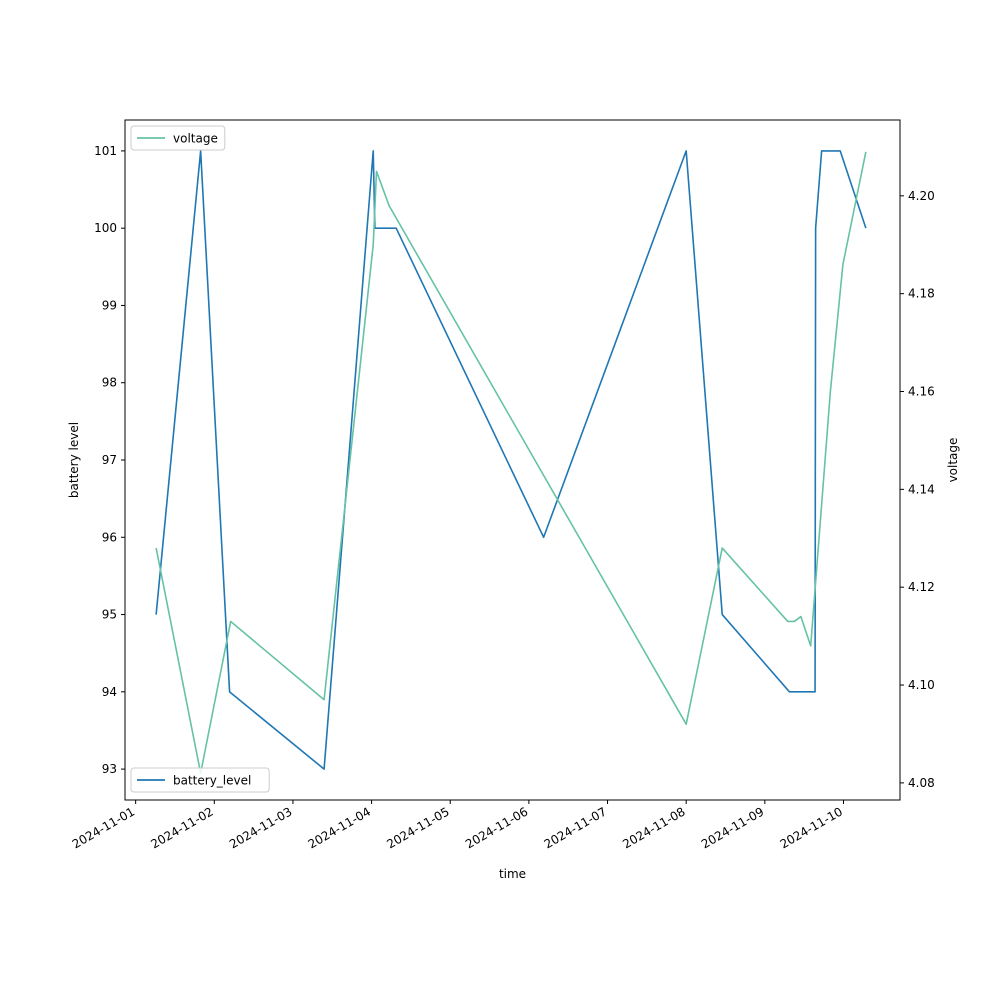 The height and width of the screenshot is (1000, 1000). What do you see at coordinates (653, 827) in the screenshot?
I see `x-tick-label: 2024-11-08` at bounding box center [653, 827].